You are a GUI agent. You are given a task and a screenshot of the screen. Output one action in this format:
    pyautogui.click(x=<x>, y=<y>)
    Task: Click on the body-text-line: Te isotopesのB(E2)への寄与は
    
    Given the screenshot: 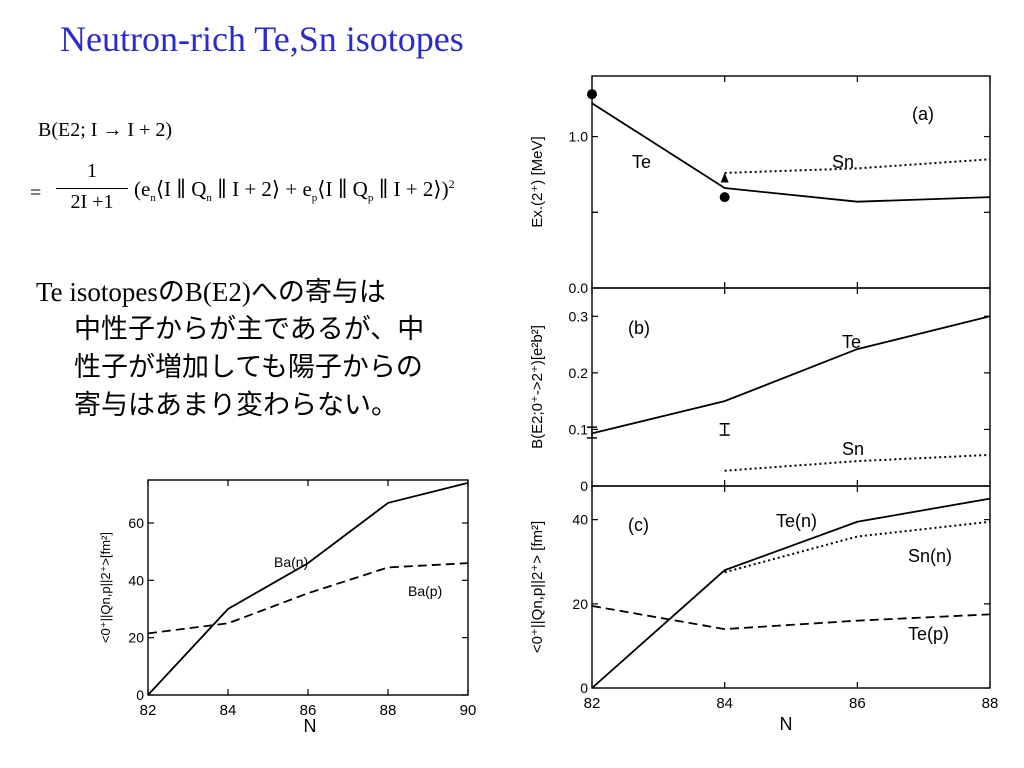 What is the action you would take?
    pyautogui.click(x=211, y=292)
    